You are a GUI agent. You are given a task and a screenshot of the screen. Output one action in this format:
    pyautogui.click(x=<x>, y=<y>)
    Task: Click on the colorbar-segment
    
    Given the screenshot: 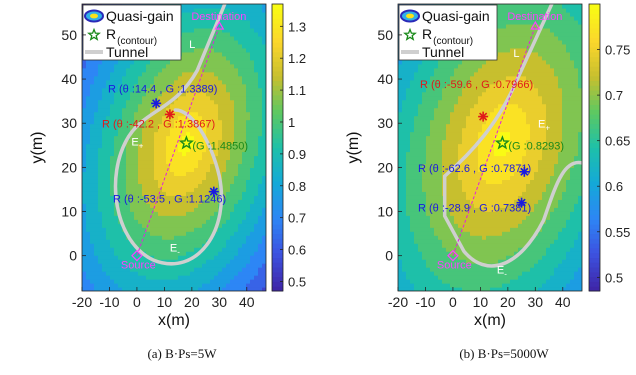 What is the action you would take?
    pyautogui.click(x=277, y=250)
    